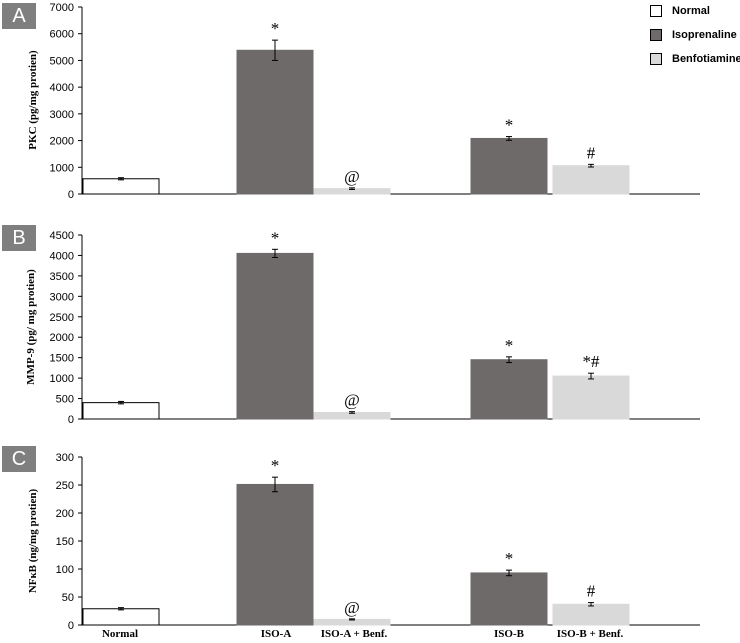 This screenshot has width=740, height=643. I want to click on significance-mark-a-iso-a-benf: @, so click(352, 176).